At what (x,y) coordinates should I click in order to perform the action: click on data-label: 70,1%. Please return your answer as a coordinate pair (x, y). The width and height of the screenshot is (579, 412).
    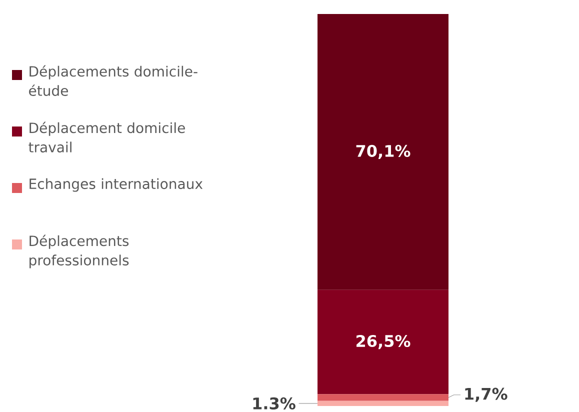
    Looking at the image, I should click on (383, 151).